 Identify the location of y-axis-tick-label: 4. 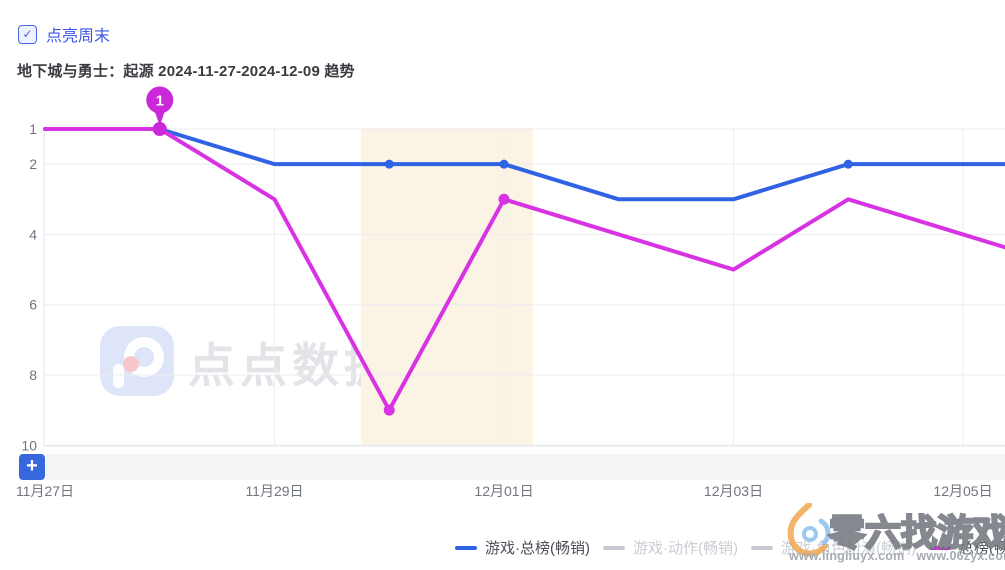
(33, 234).